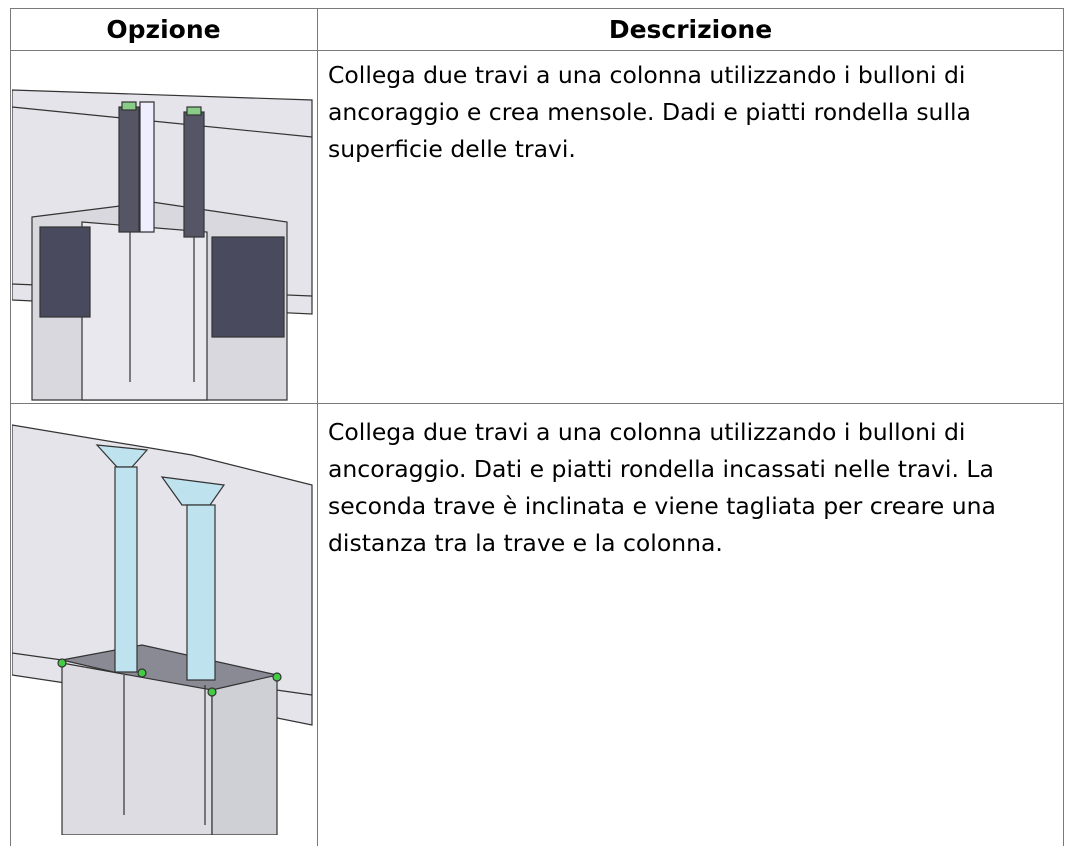  I want to click on header-cell: Descrizione, so click(690, 29).